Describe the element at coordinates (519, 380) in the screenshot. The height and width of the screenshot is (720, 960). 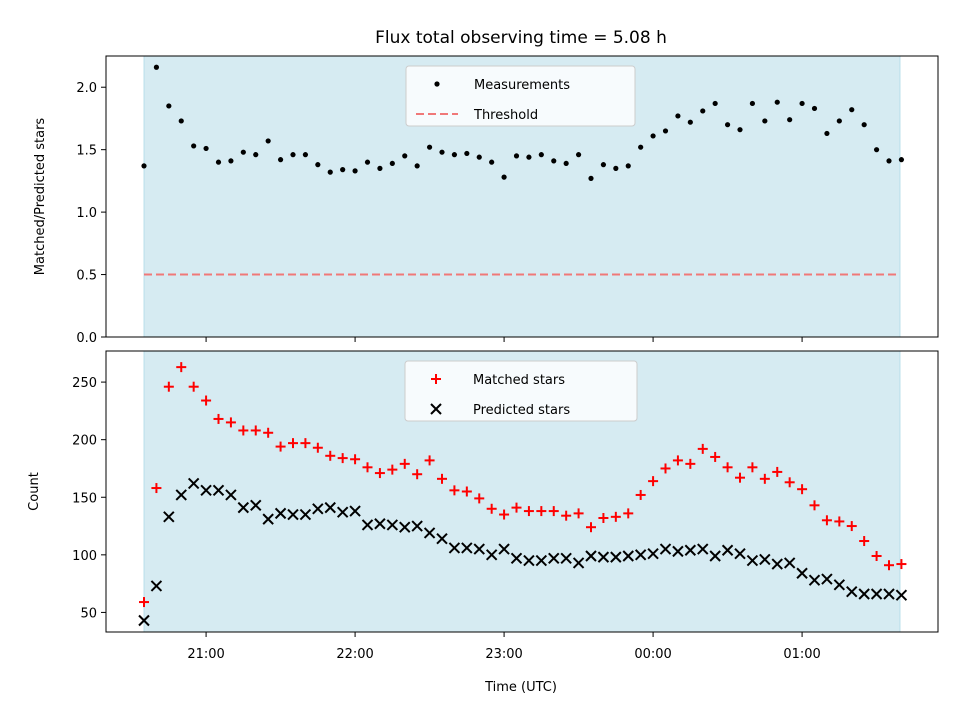
I see `legend-label: Matched stars` at that location.